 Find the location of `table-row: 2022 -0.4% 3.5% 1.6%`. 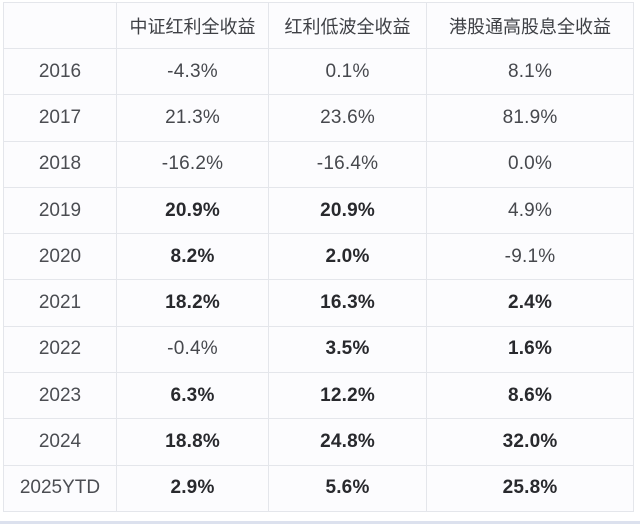

table-row: 2022 -0.4% 3.5% 1.6% is located at coordinates (318, 349).